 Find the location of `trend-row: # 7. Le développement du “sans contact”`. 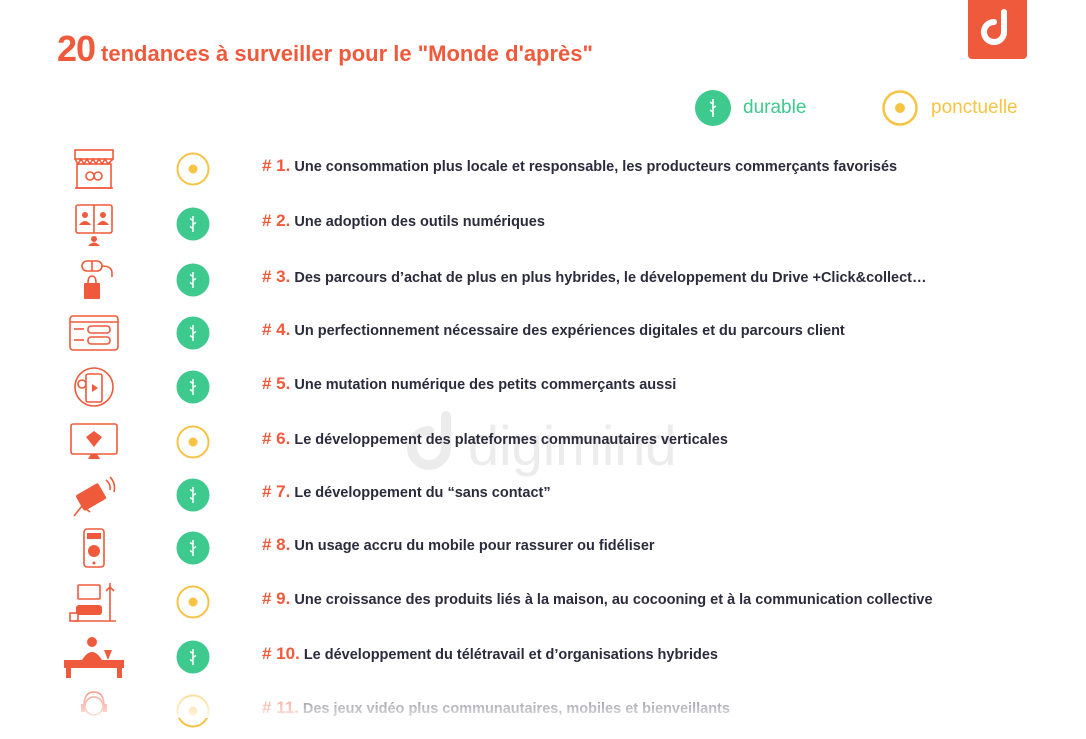

trend-row: # 7. Le développement du “sans contact” is located at coordinates (543, 495).